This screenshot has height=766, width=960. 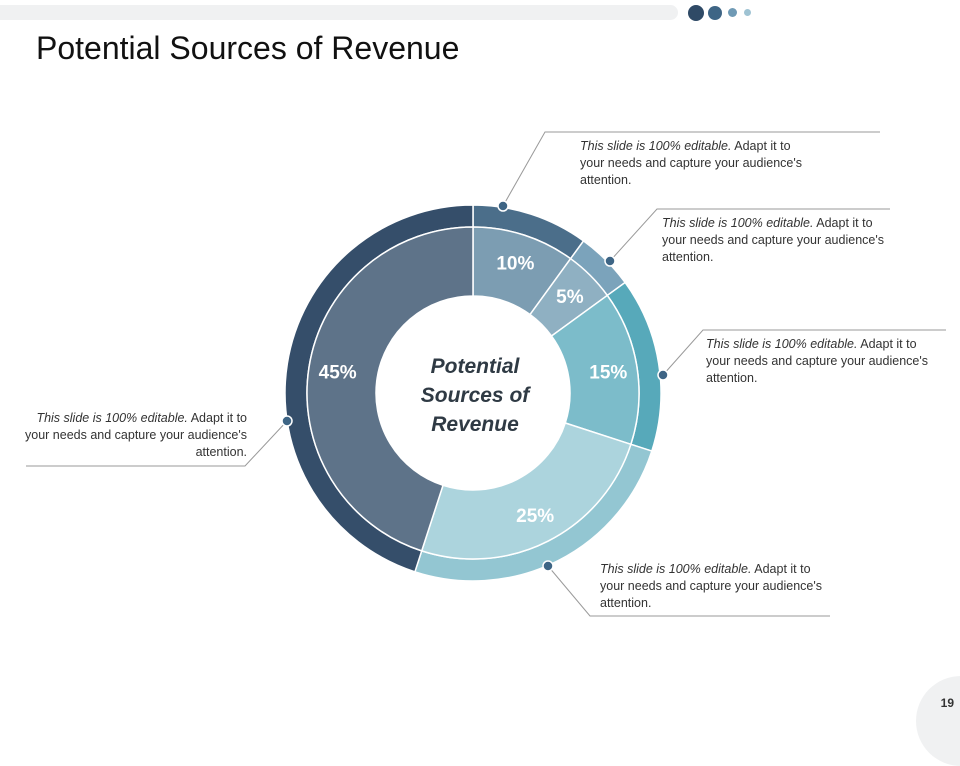 What do you see at coordinates (947, 703) in the screenshot?
I see `page-number: 19` at bounding box center [947, 703].